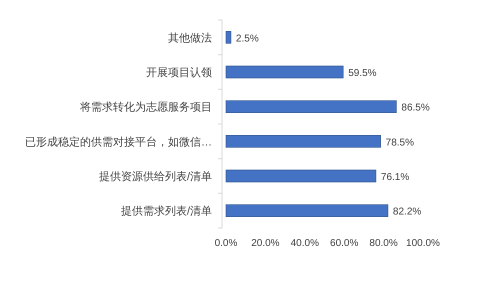 The height and width of the screenshot is (285, 477). I want to click on data-label: 82.2%, so click(407, 212).